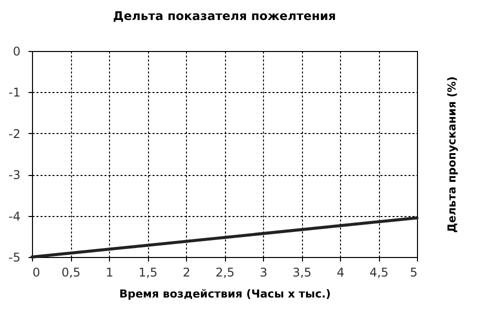  Describe the element at coordinates (148, 273) in the screenshot. I see `x-tick-label: 1,5` at that location.